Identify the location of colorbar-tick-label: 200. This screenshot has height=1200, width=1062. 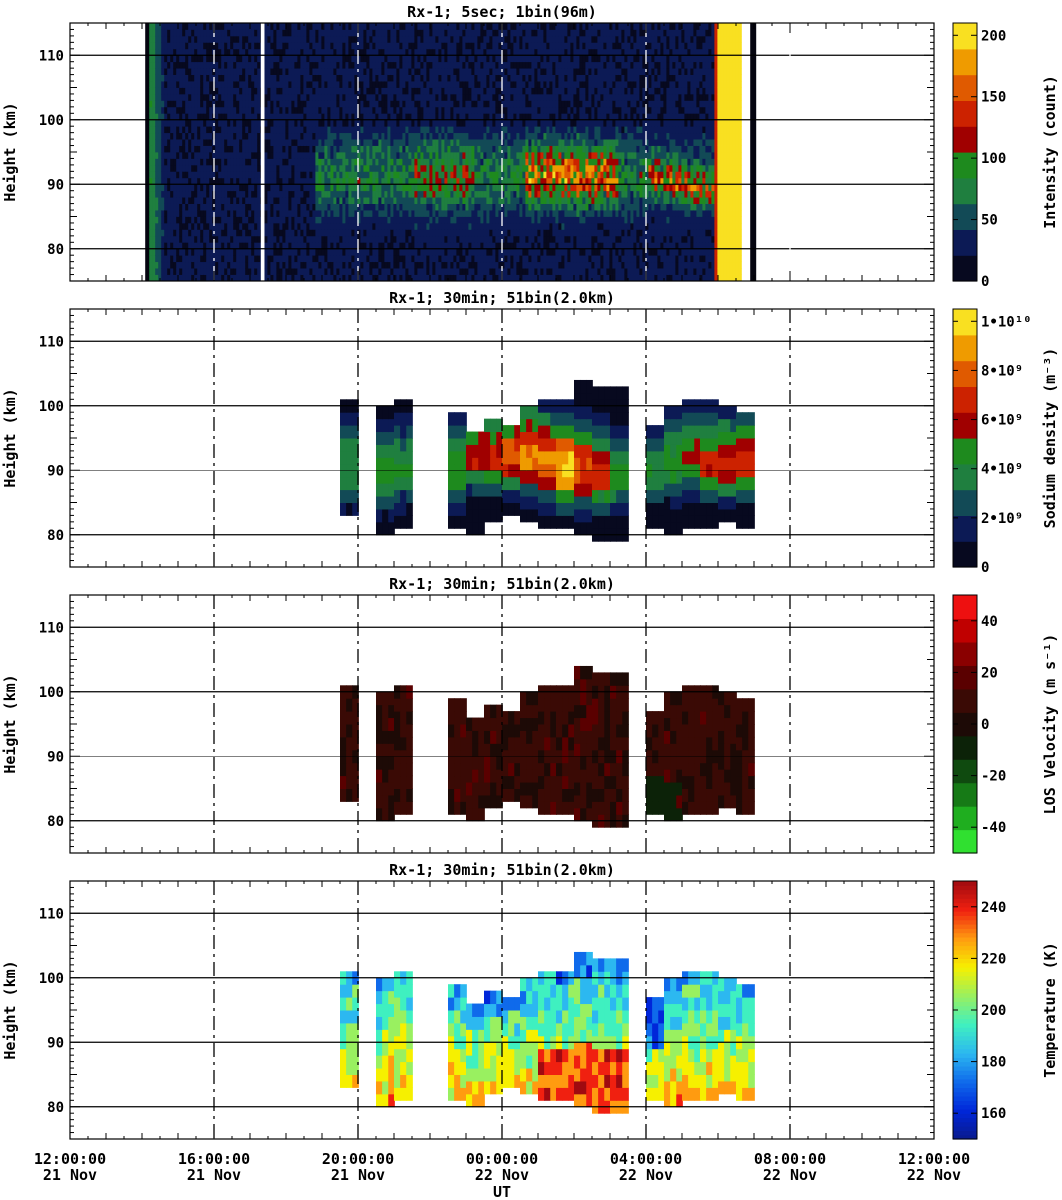
(993, 36).